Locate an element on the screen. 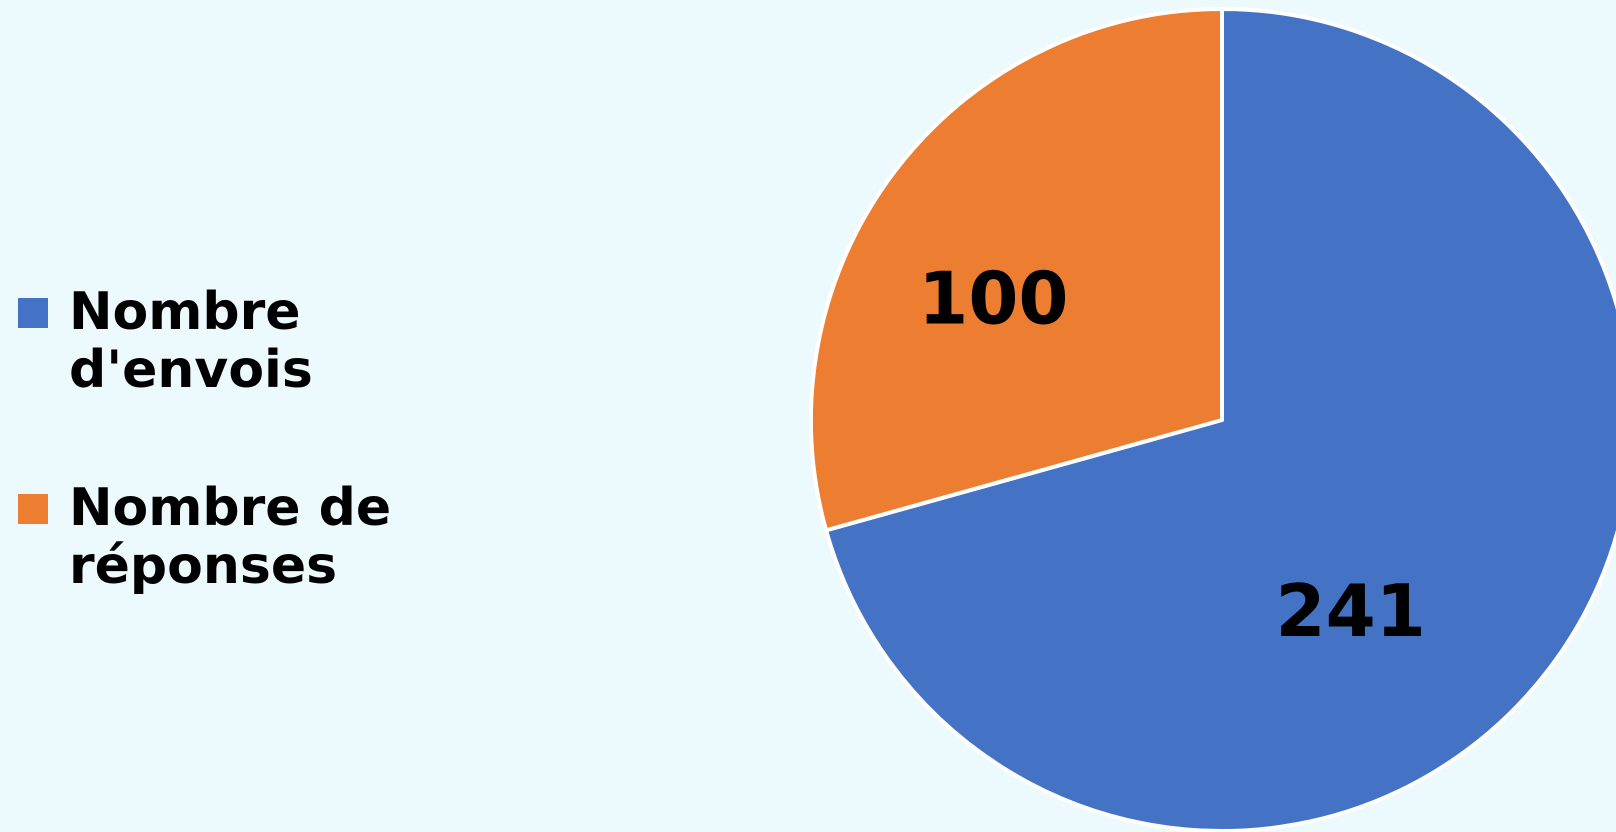  legend-item-reponses: Nombre de réponses is located at coordinates (338, 537).